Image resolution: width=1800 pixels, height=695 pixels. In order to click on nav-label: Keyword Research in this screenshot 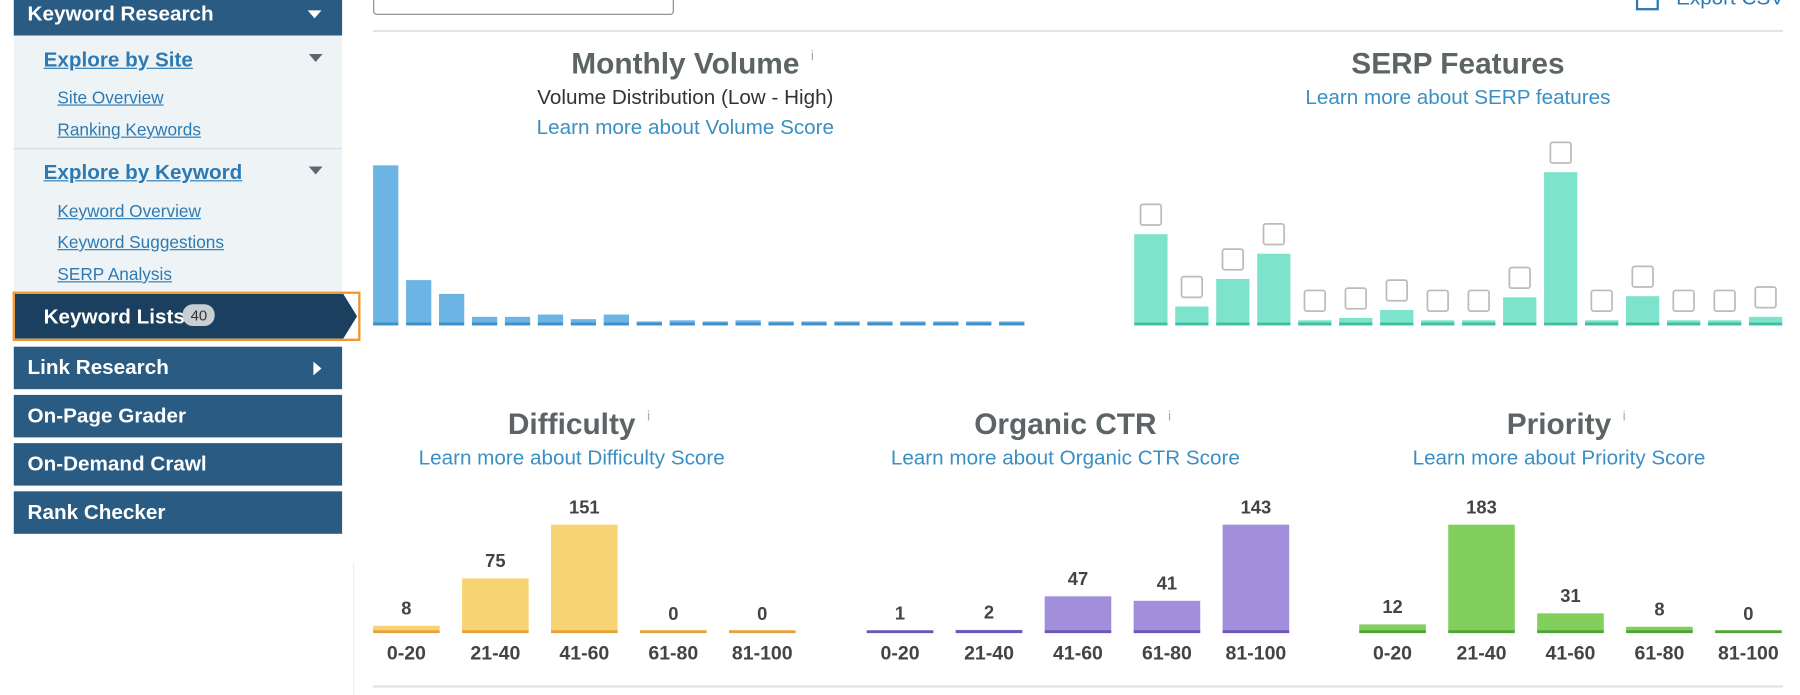, I will do `click(120, 14)`.